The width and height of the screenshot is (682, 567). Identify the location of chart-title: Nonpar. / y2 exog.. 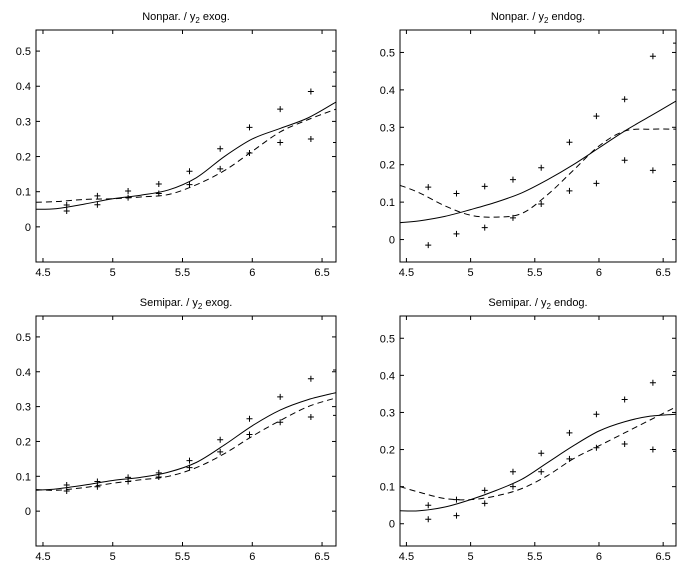
(186, 18).